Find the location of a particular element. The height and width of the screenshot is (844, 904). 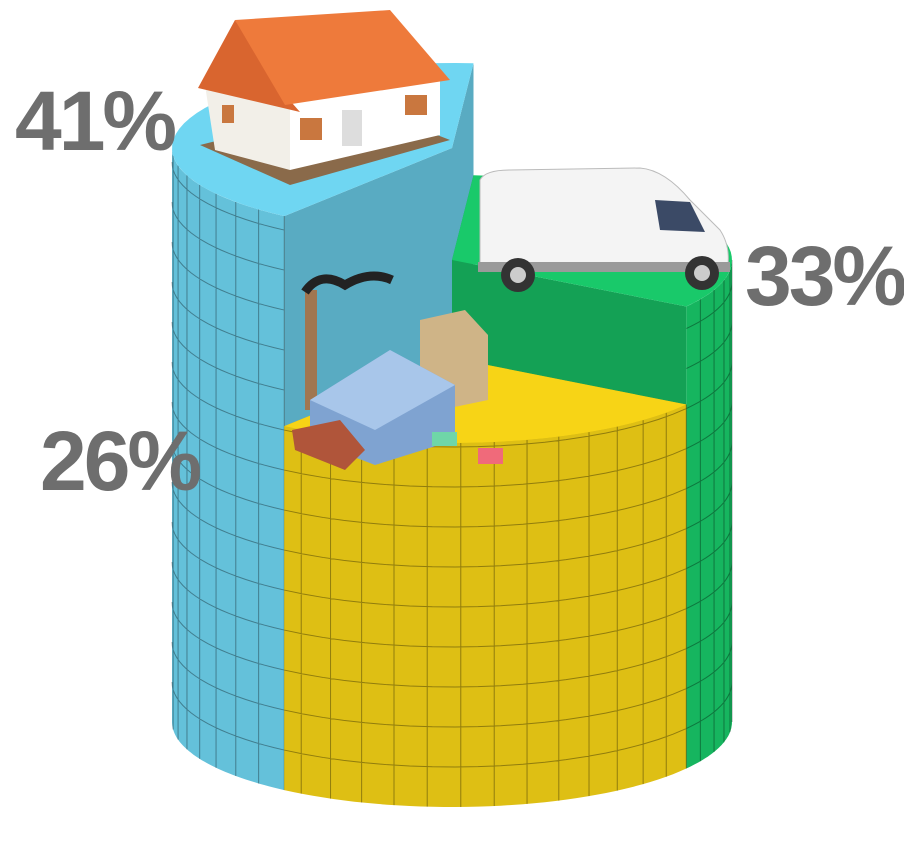

value-label: 26% is located at coordinates (120, 461).